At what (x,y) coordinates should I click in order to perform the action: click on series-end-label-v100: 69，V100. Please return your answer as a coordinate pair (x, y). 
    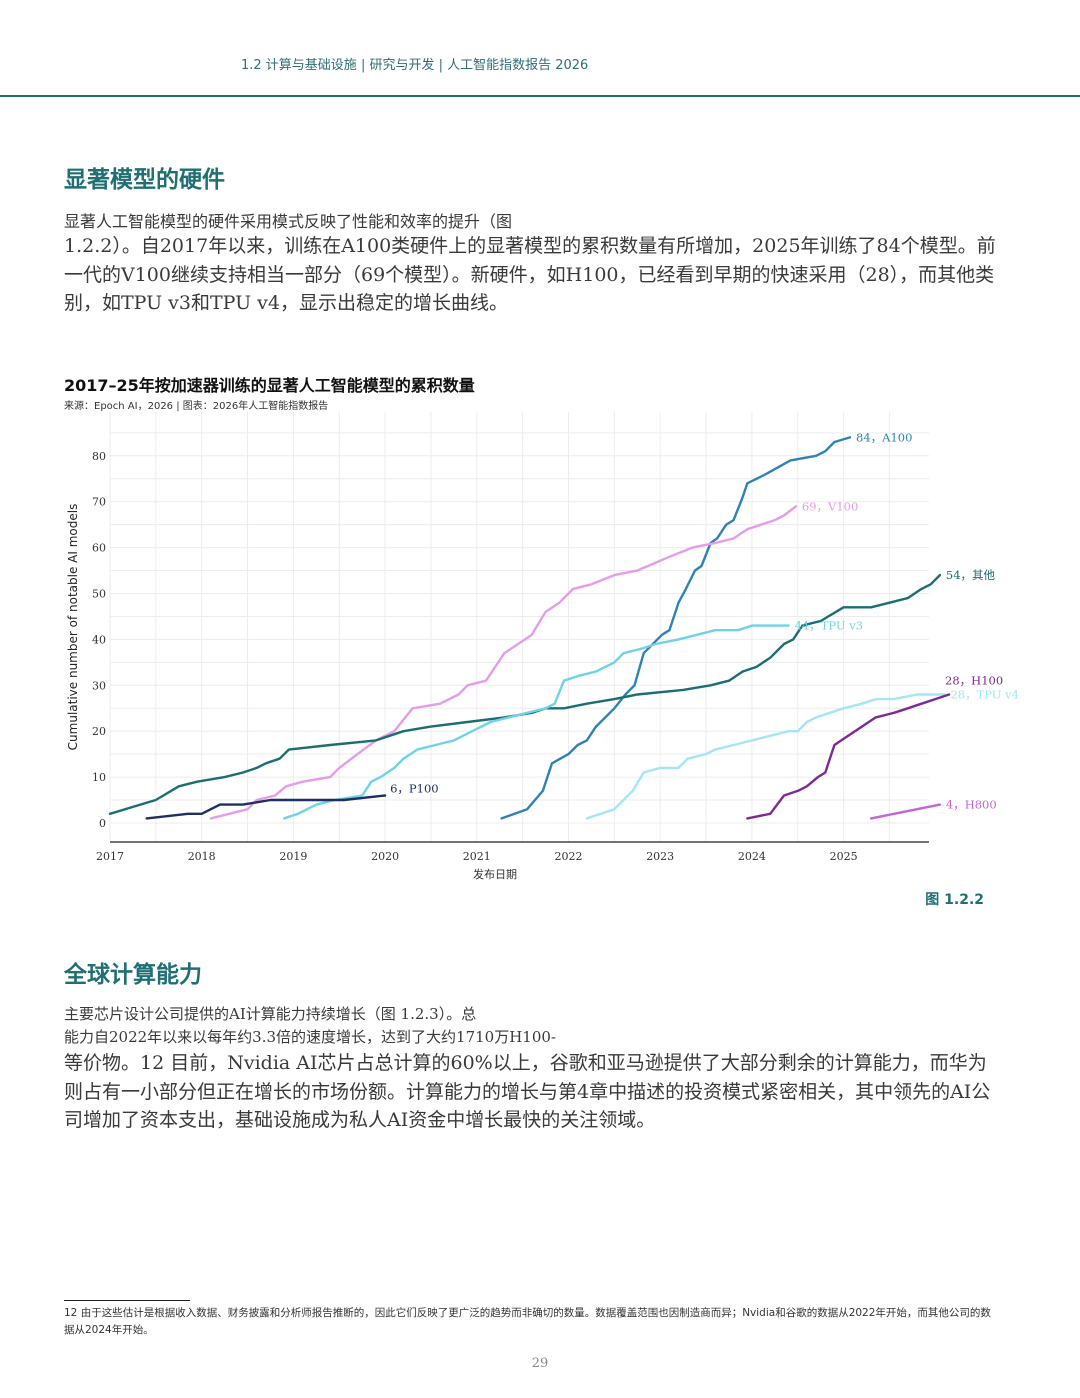
    Looking at the image, I should click on (830, 506).